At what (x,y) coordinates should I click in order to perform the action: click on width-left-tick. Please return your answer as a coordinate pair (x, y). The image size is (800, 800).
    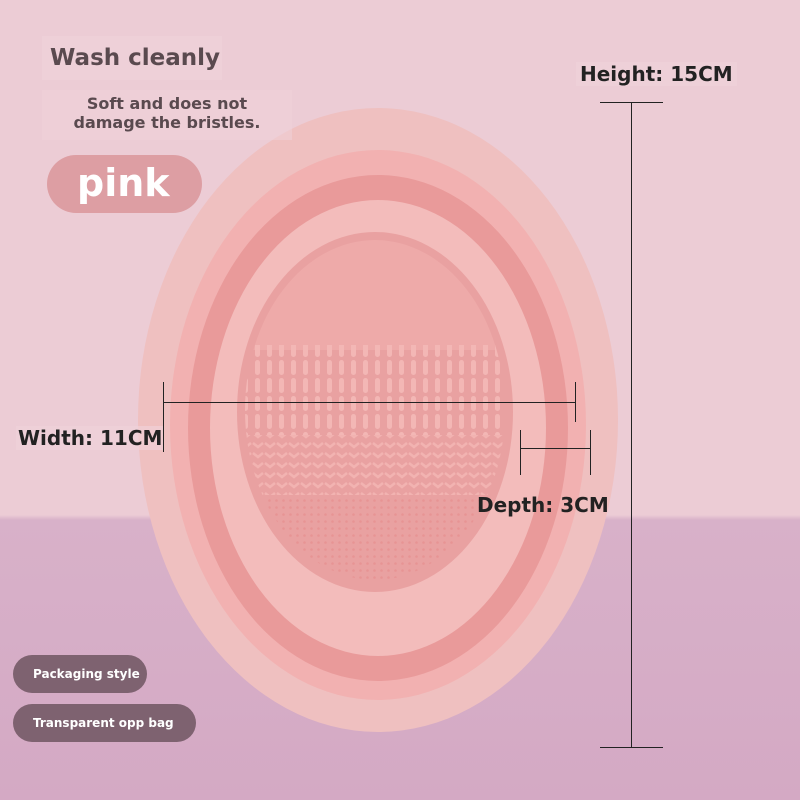
    Looking at the image, I should click on (163, 417).